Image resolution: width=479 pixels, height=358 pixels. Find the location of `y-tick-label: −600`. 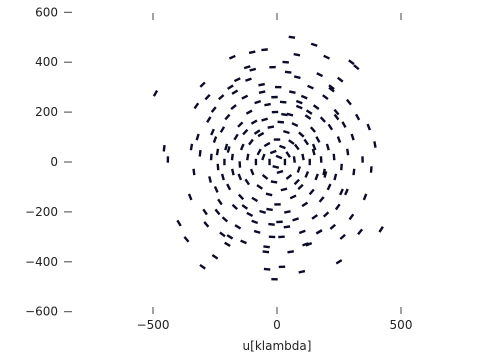

y-tick-label: −600 is located at coordinates (41, 312).